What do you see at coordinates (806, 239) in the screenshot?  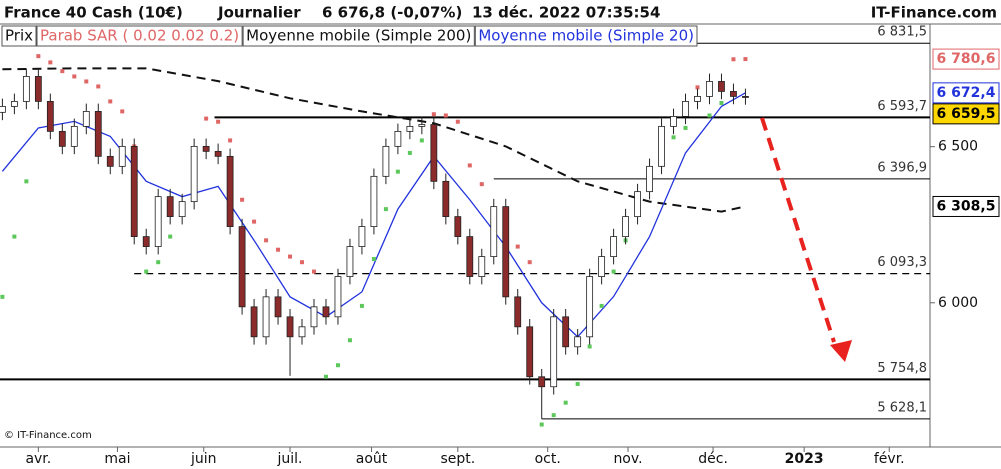 I see `forecast-arrow` at bounding box center [806, 239].